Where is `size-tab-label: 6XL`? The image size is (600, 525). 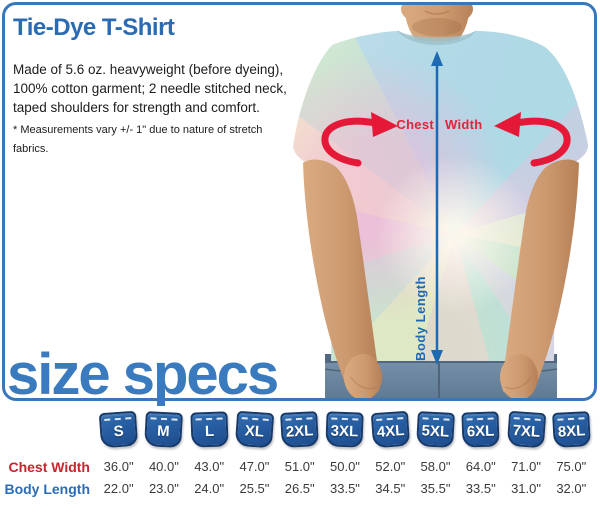 size-tab-label: 6XL is located at coordinates (480, 431).